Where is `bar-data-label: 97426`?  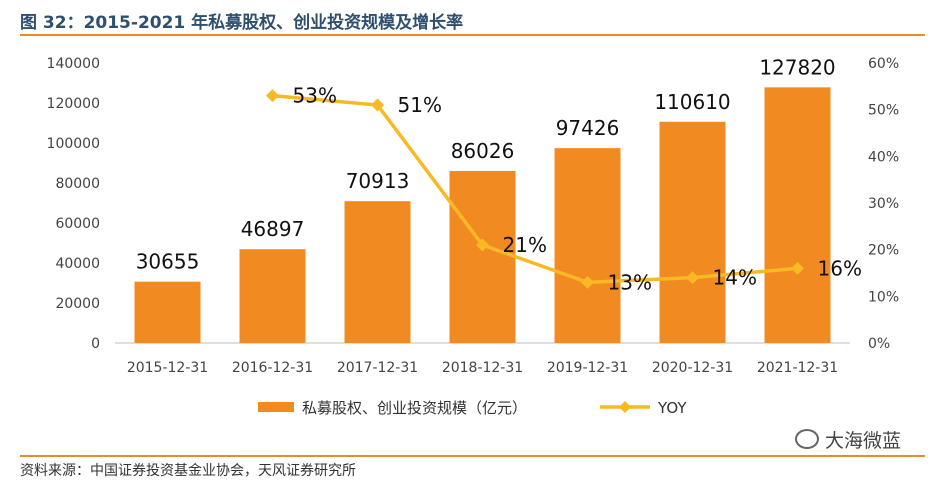
bar-data-label: 97426 is located at coordinates (588, 128).